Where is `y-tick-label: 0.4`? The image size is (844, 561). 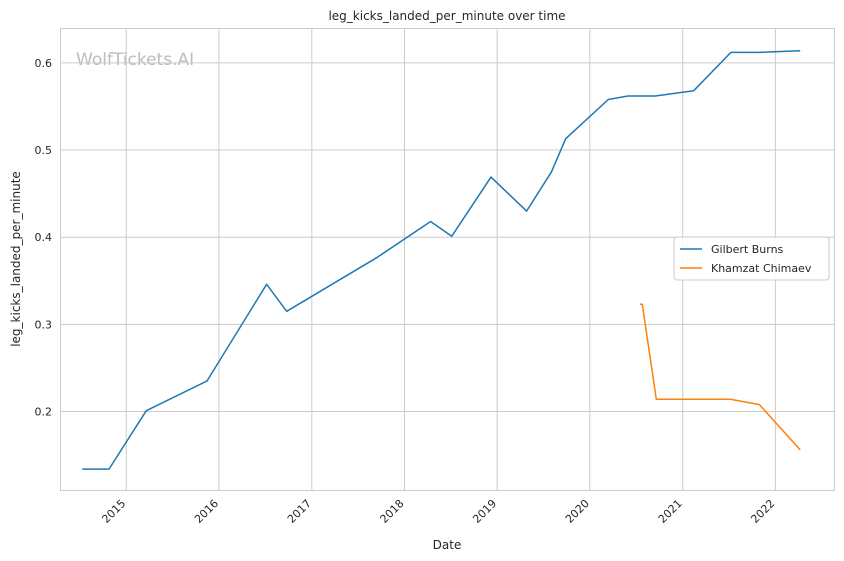 y-tick-label: 0.4 is located at coordinates (44, 237).